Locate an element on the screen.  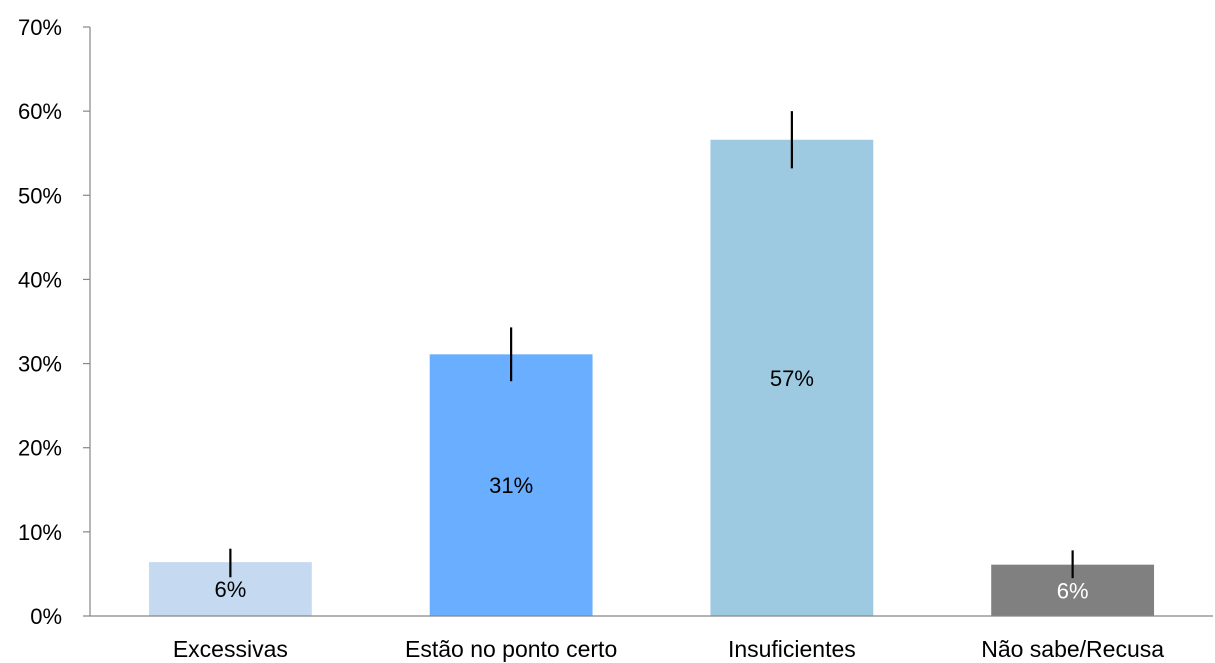
y-tick-label: 40% is located at coordinates (40, 279).